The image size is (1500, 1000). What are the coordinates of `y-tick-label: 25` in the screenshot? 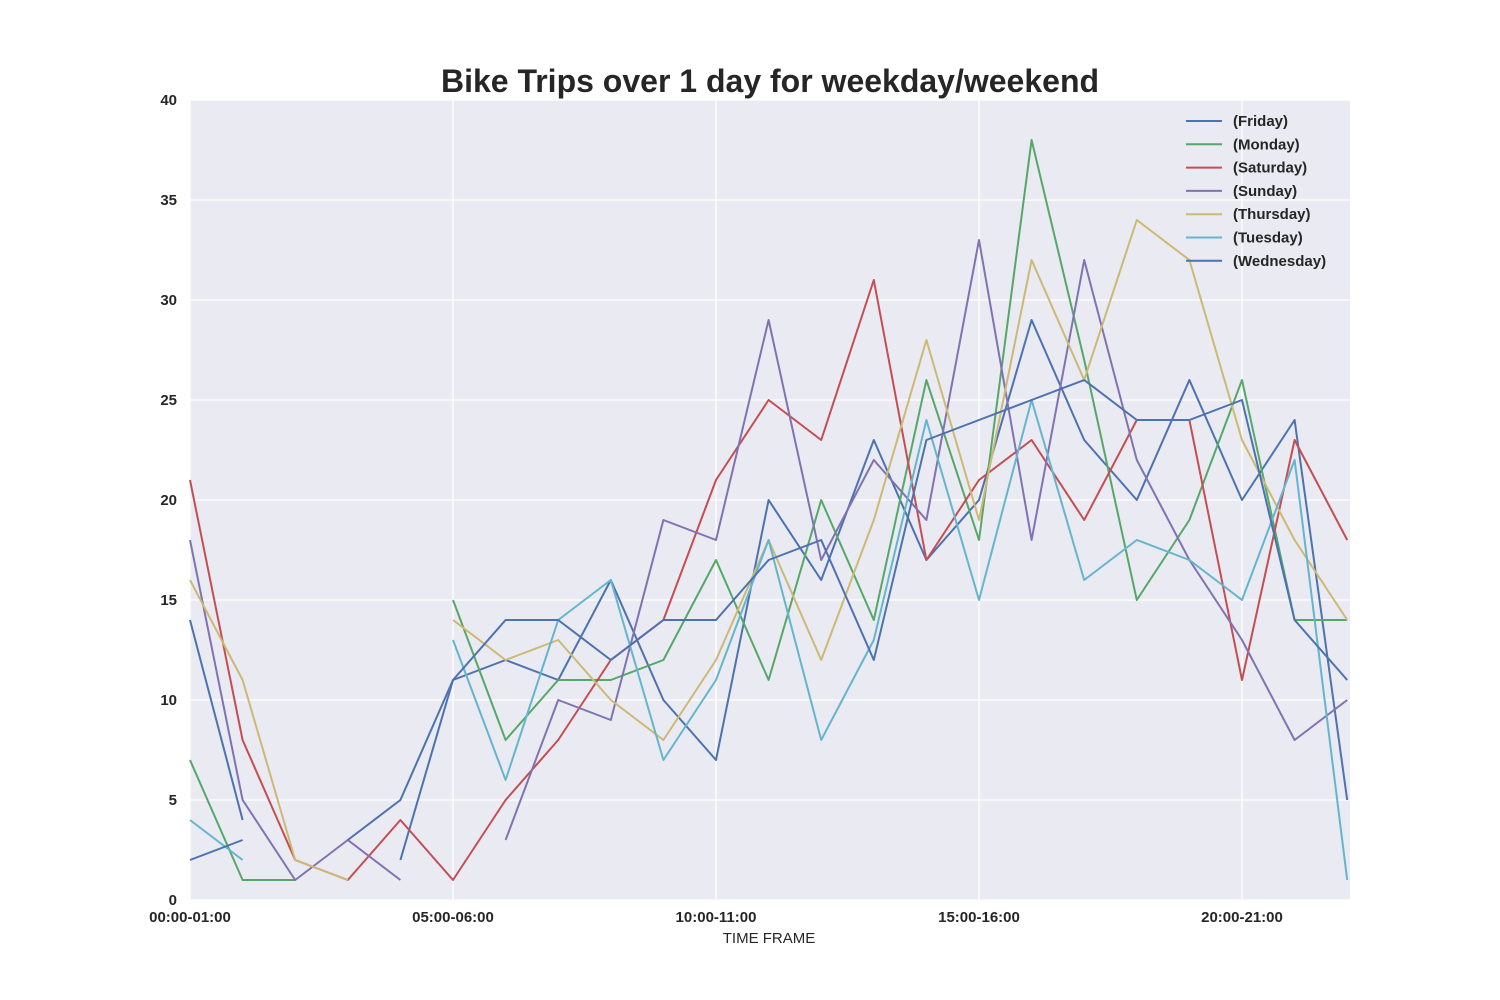 It's located at (168, 400).